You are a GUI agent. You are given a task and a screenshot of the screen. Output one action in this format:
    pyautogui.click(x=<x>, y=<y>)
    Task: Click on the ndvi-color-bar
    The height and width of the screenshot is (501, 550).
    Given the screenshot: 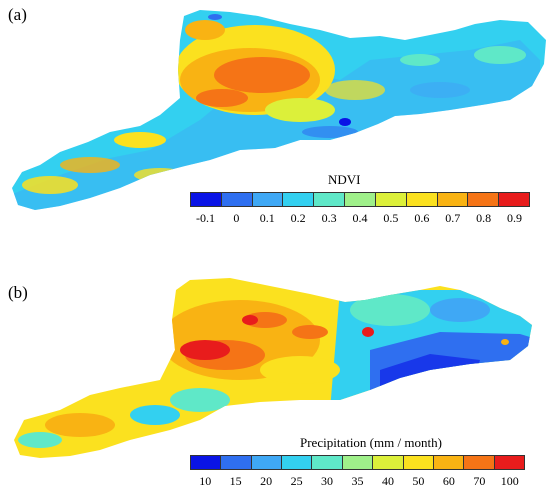 What is the action you would take?
    pyautogui.click(x=360, y=199)
    